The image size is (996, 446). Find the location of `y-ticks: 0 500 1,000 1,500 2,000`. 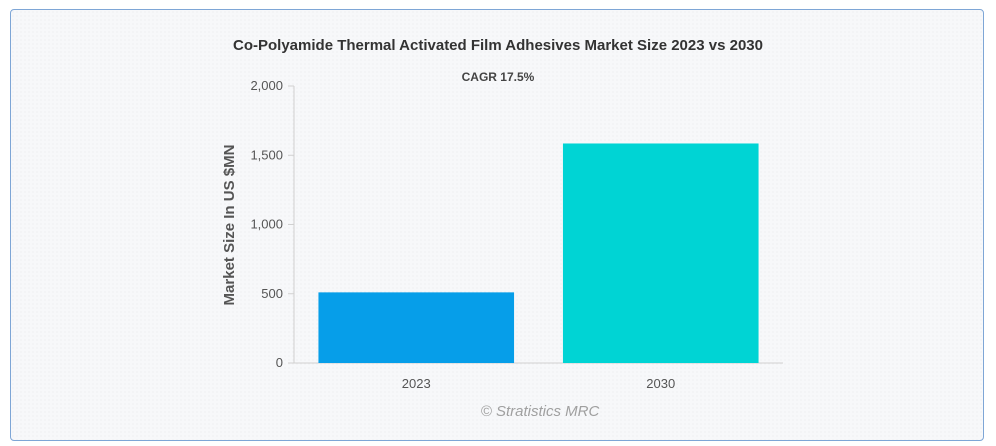

y-ticks: 0 500 1,000 1,500 2,000 is located at coordinates (272, 224).